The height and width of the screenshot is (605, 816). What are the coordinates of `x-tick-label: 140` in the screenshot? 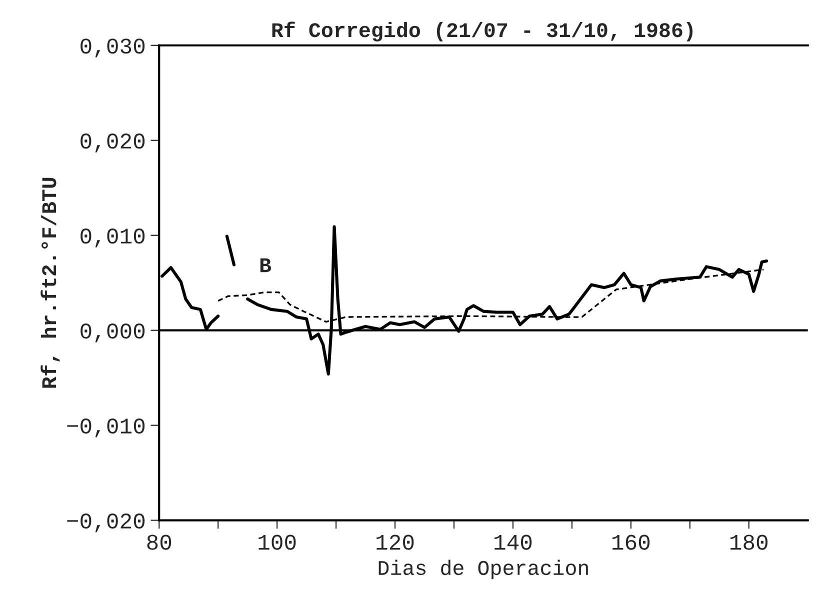 It's located at (513, 542).